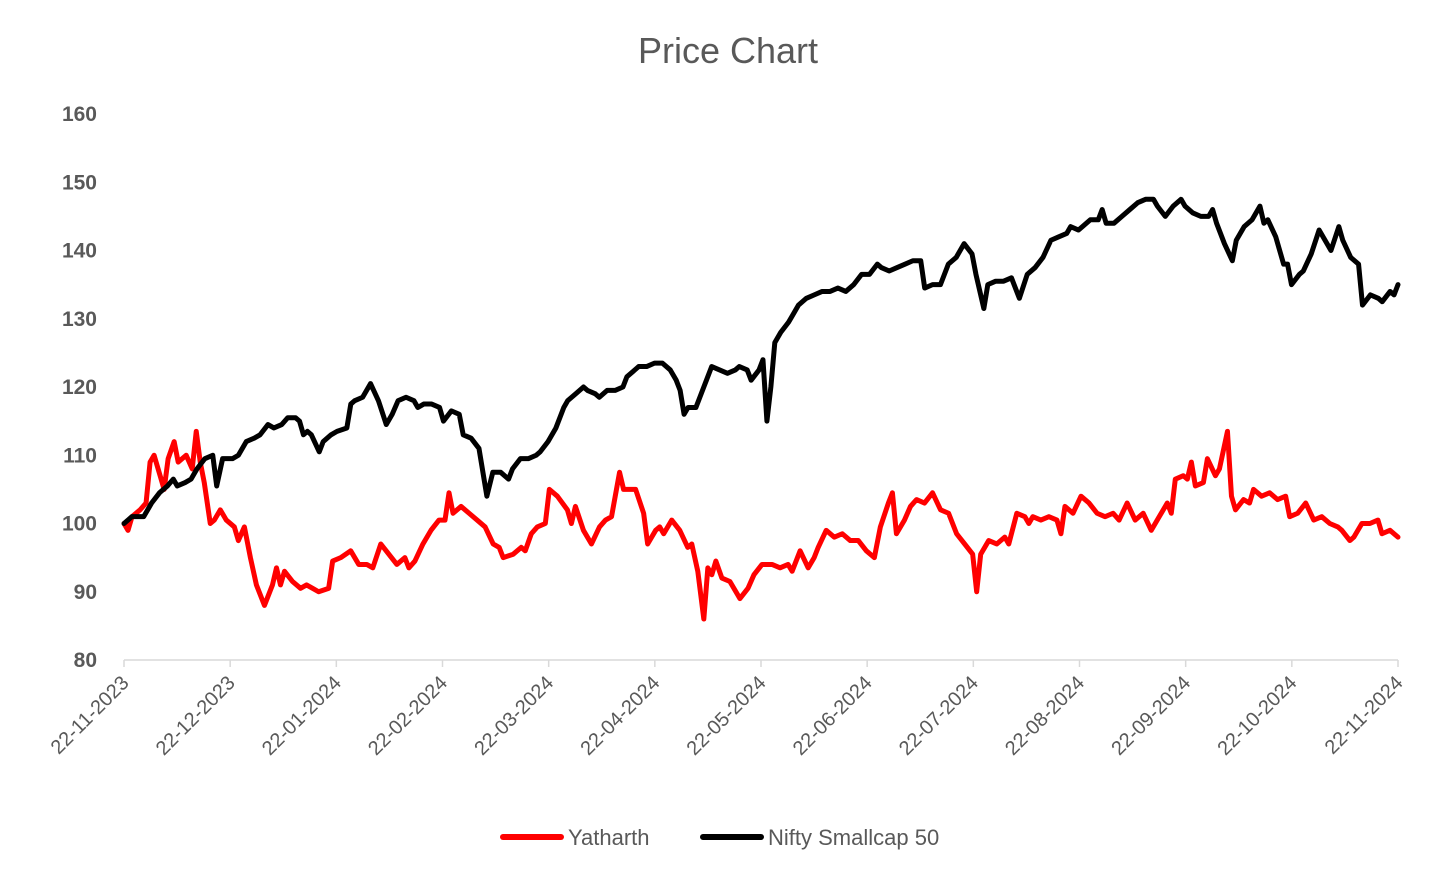 This screenshot has height=883, width=1456. What do you see at coordinates (853, 837) in the screenshot?
I see `legend-label: Nifty Smallcap 50` at bounding box center [853, 837].